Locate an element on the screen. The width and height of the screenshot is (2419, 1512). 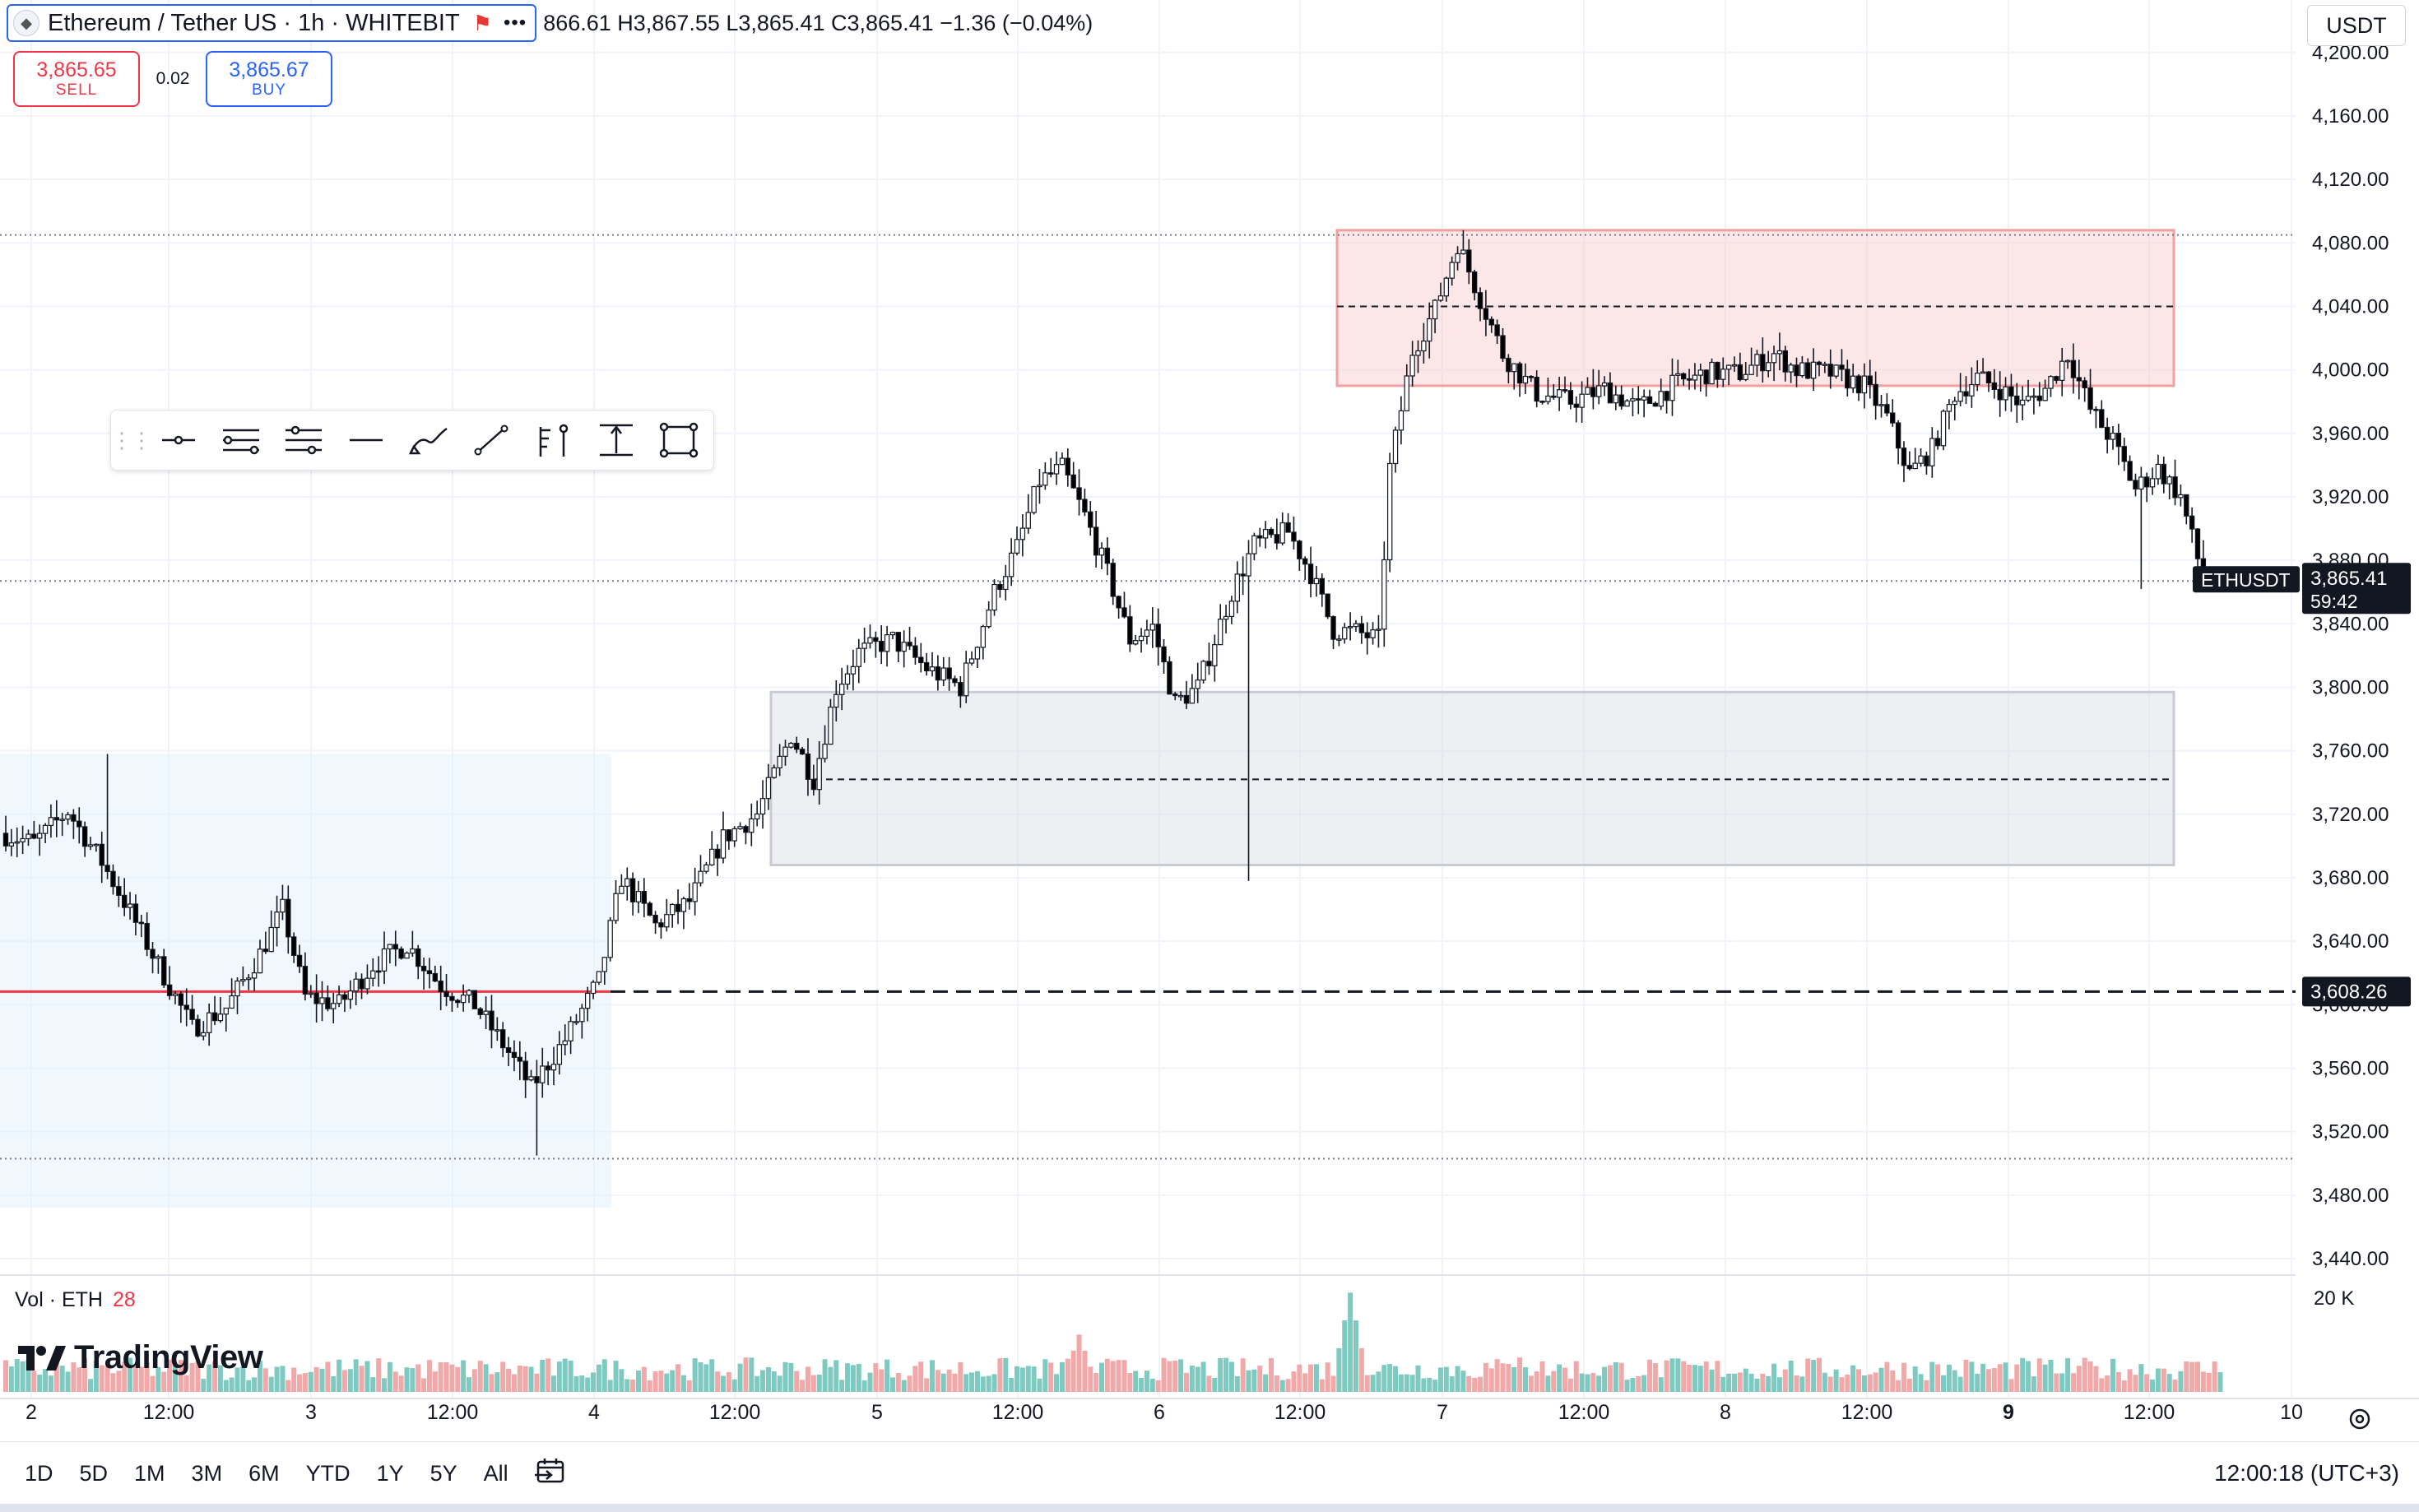
range-5d: 5D is located at coordinates (94, 1473).